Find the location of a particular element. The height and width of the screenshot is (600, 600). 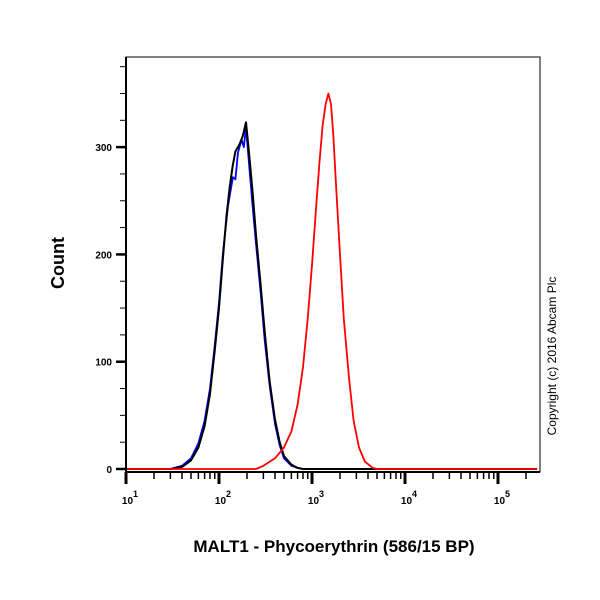

y-tick-label: 0 is located at coordinates (109, 470).